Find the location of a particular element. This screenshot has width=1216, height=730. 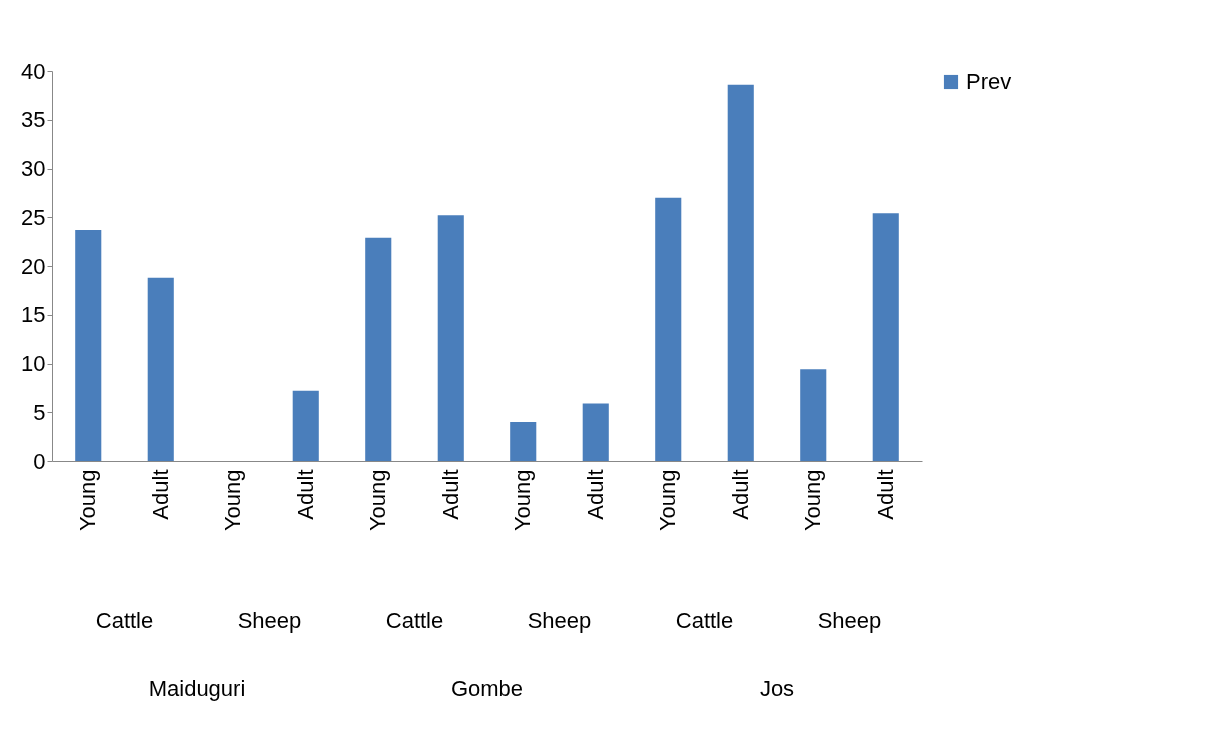

y-tick-label: 35 is located at coordinates (33, 120).